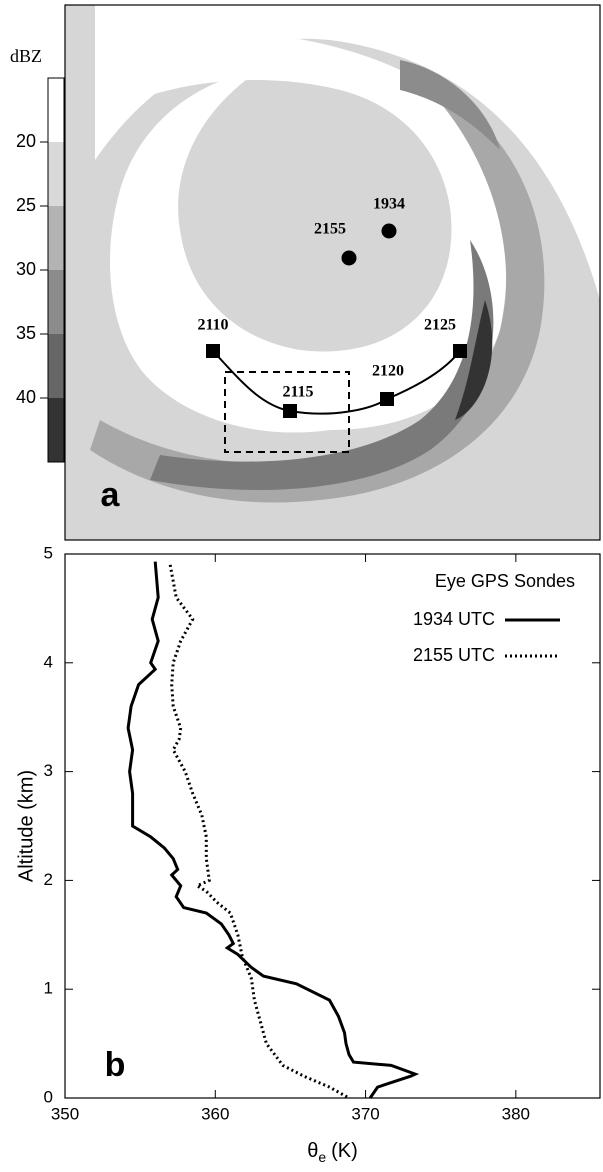 Image resolution: width=603 pixels, height=1172 pixels. I want to click on x-axis-label: θe (K), so click(332, 1152).